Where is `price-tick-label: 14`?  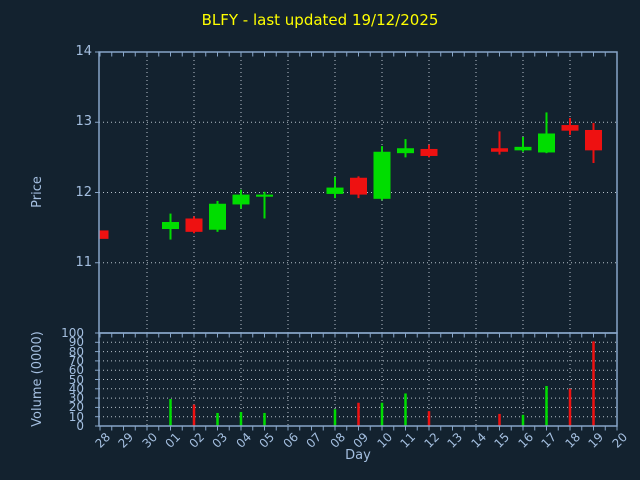
price-tick-label: 14 is located at coordinates (83, 51).